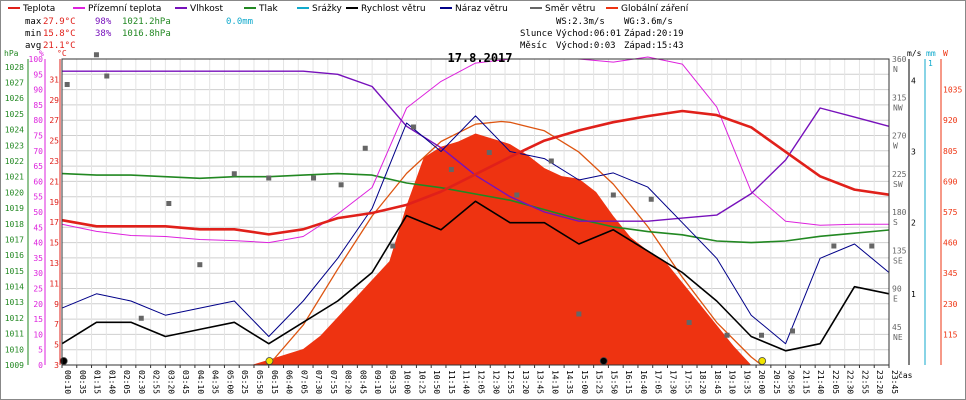 The image size is (966, 400). Describe the element at coordinates (259, 382) in the screenshot. I see `x-tick-label: 05:50` at that location.